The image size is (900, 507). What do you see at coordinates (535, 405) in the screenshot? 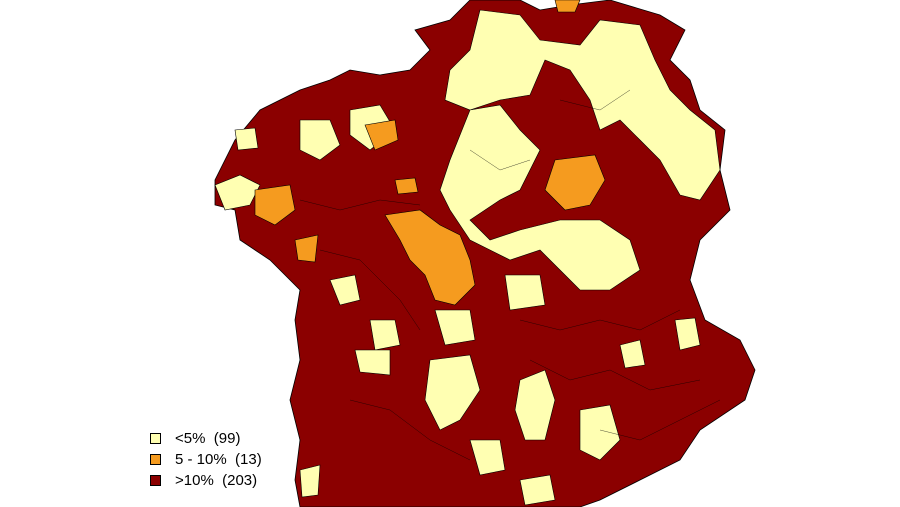
I see `region-low-south2` at bounding box center [535, 405].